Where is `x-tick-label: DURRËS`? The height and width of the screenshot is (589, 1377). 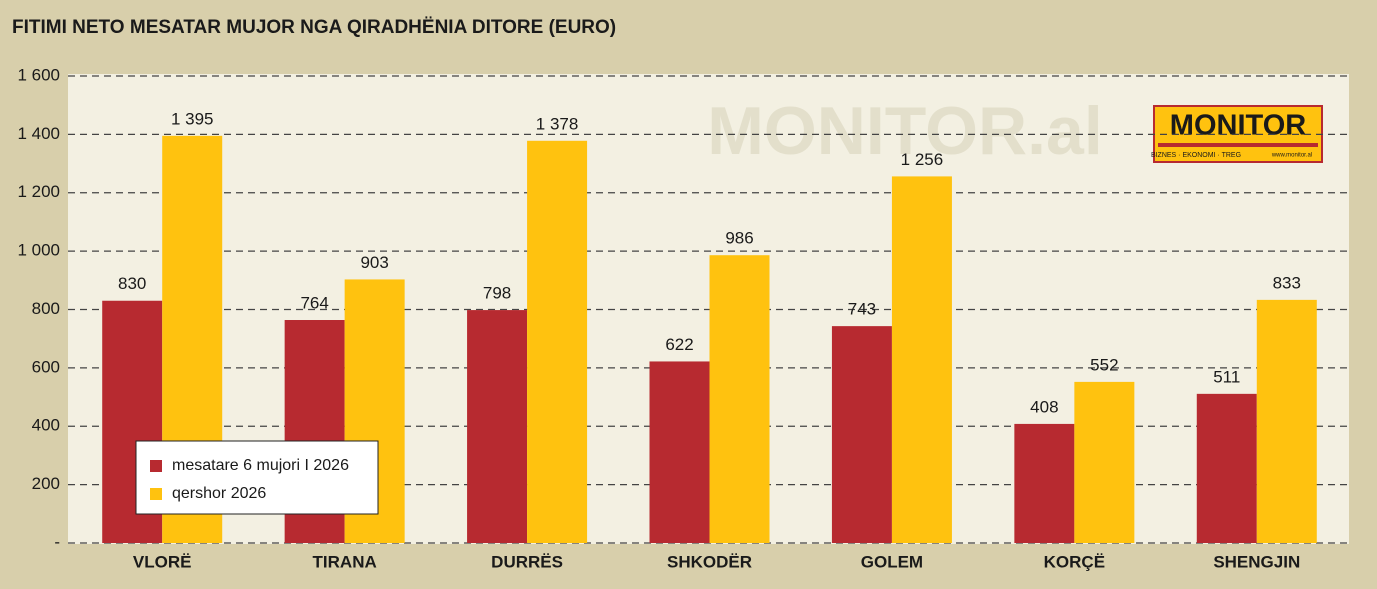
x-tick-label: DURRËS is located at coordinates (527, 561).